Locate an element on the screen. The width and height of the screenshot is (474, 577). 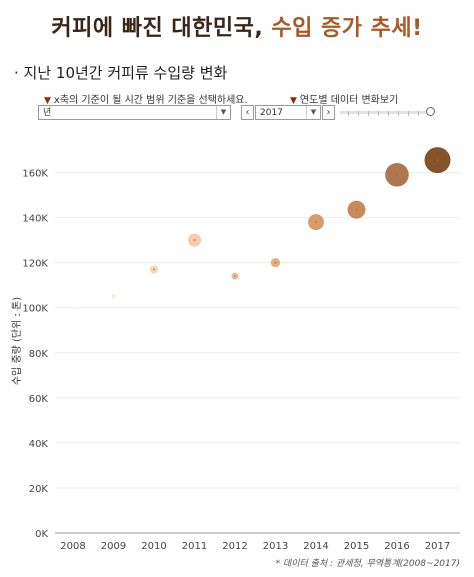
headline: 커피에 빠진 대한민국, 수입 증가 추세! is located at coordinates (237, 26).